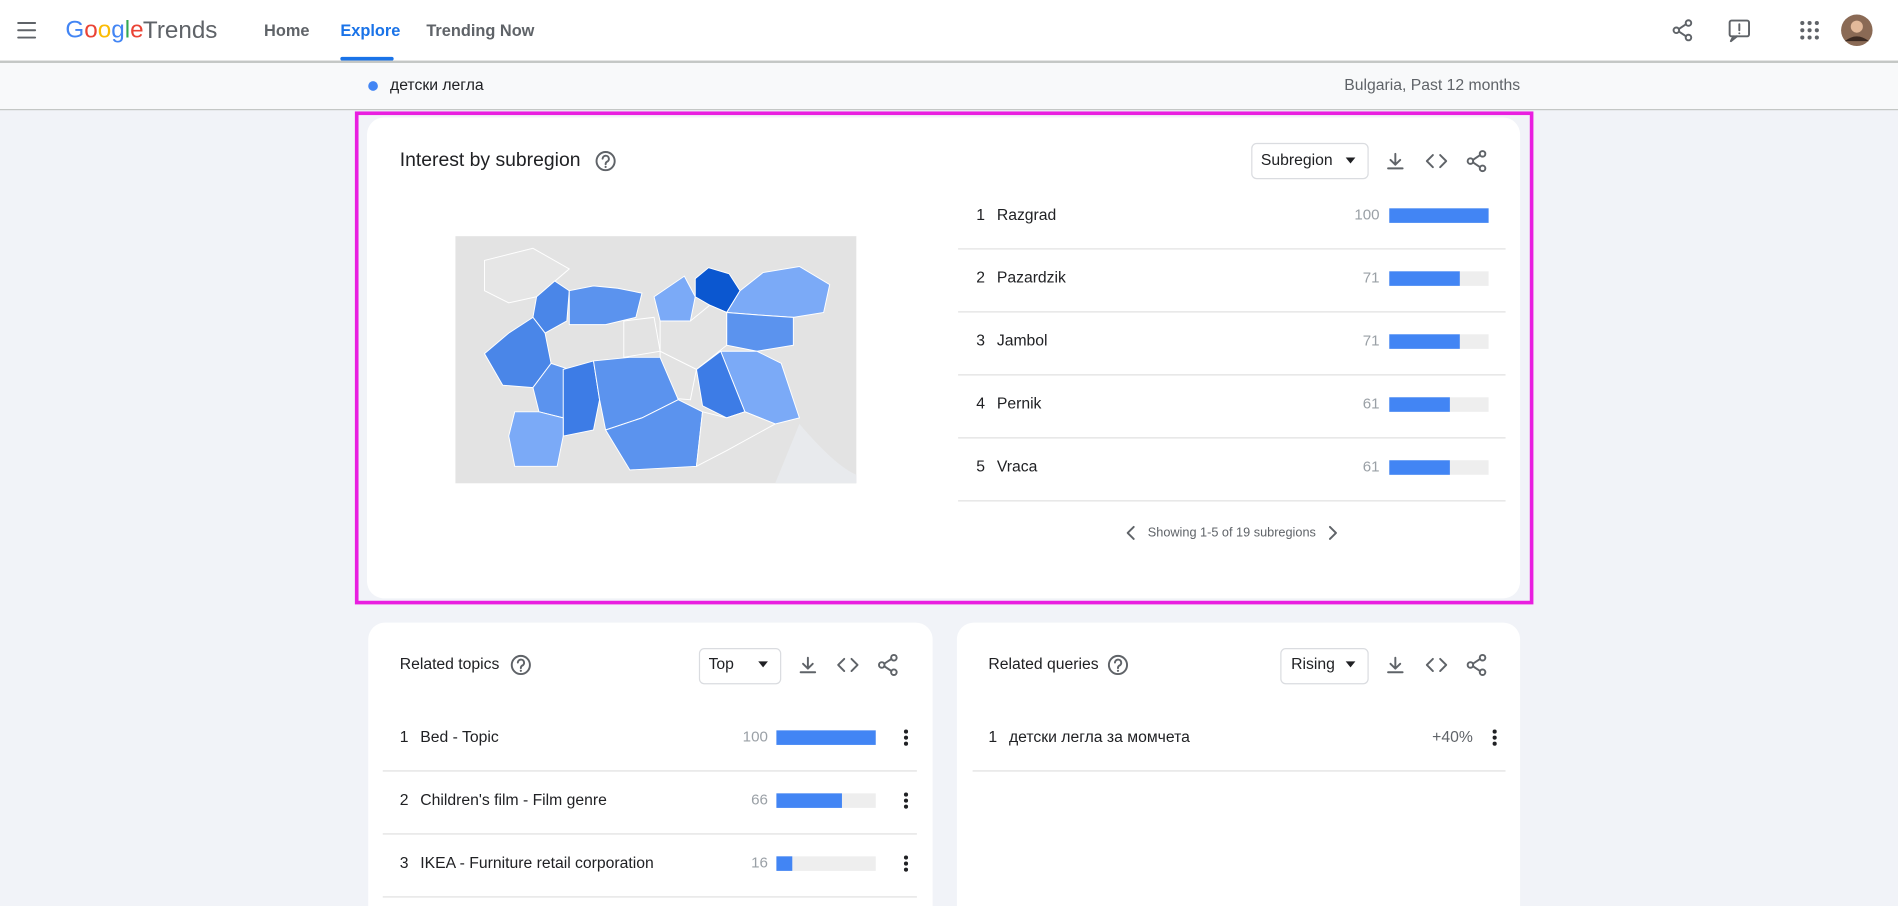  What do you see at coordinates (1026, 215) in the screenshot?
I see `row-label: Razgrad` at bounding box center [1026, 215].